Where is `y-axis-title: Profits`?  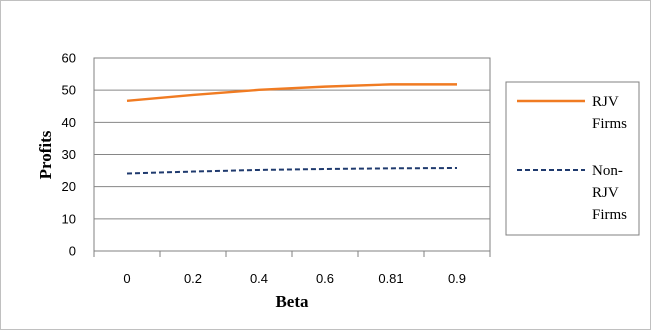
y-axis-title: Profits is located at coordinates (45, 154).